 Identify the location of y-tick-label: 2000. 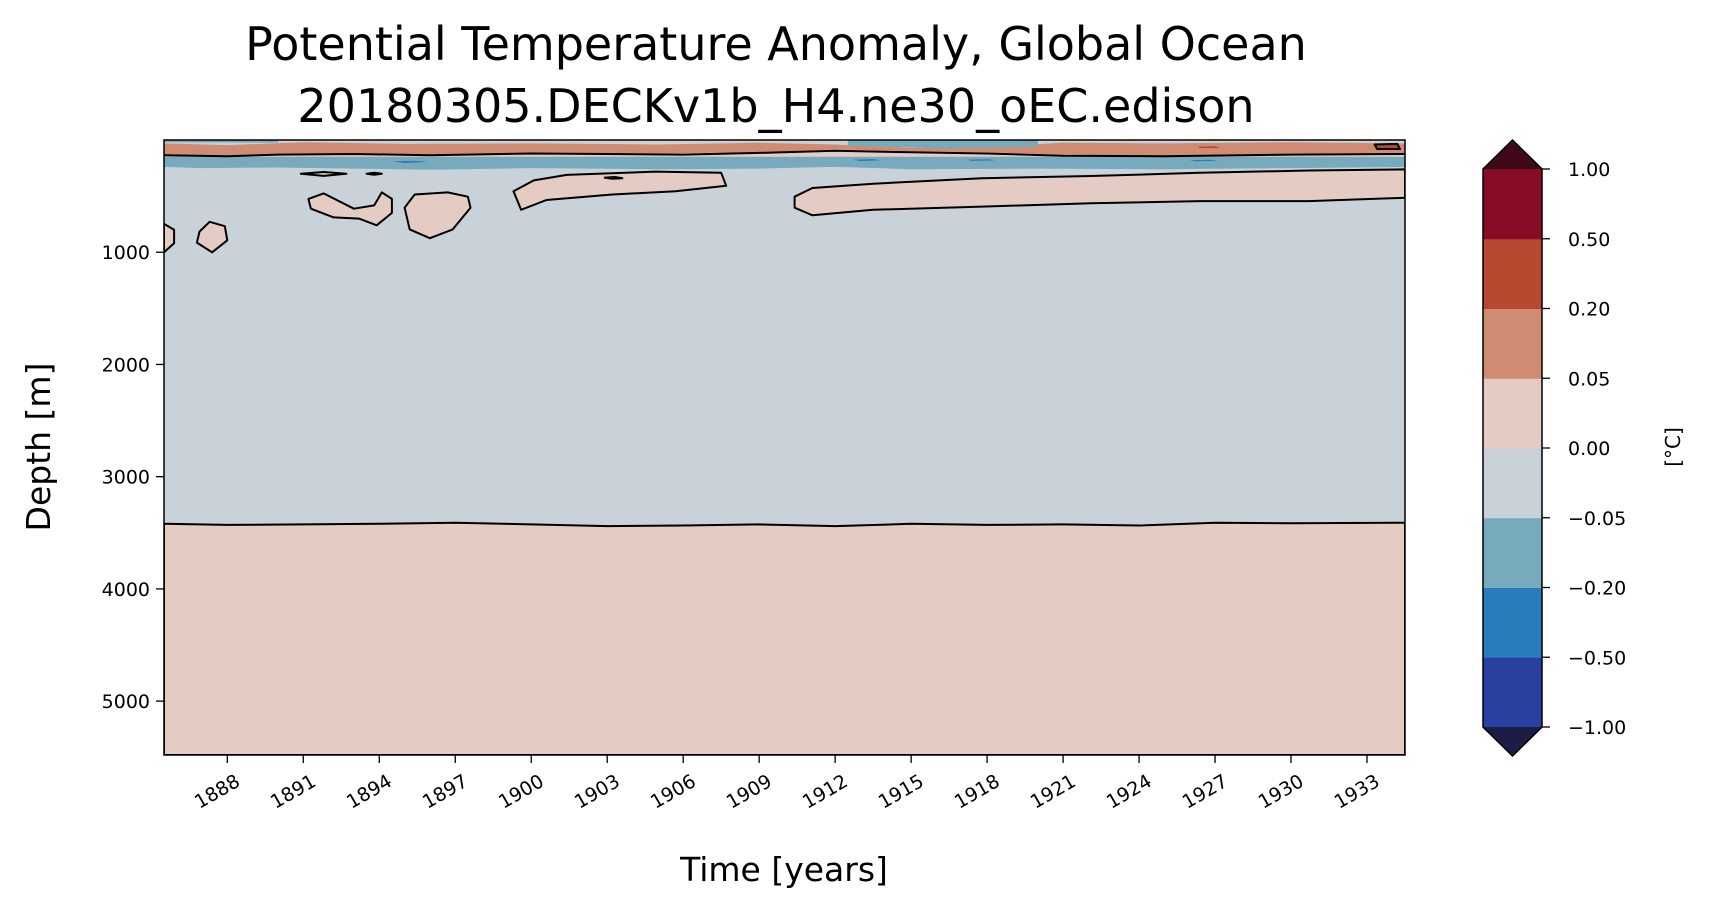
(126, 365).